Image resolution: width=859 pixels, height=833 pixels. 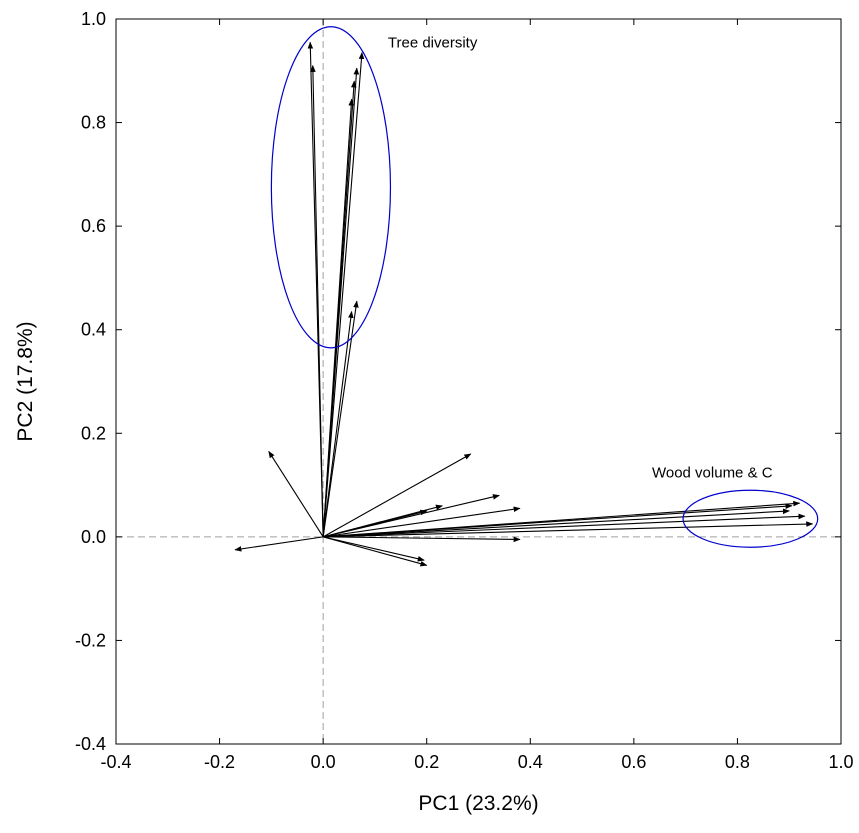 What do you see at coordinates (93, 330) in the screenshot?
I see `y-tick-label: 0.4` at bounding box center [93, 330].